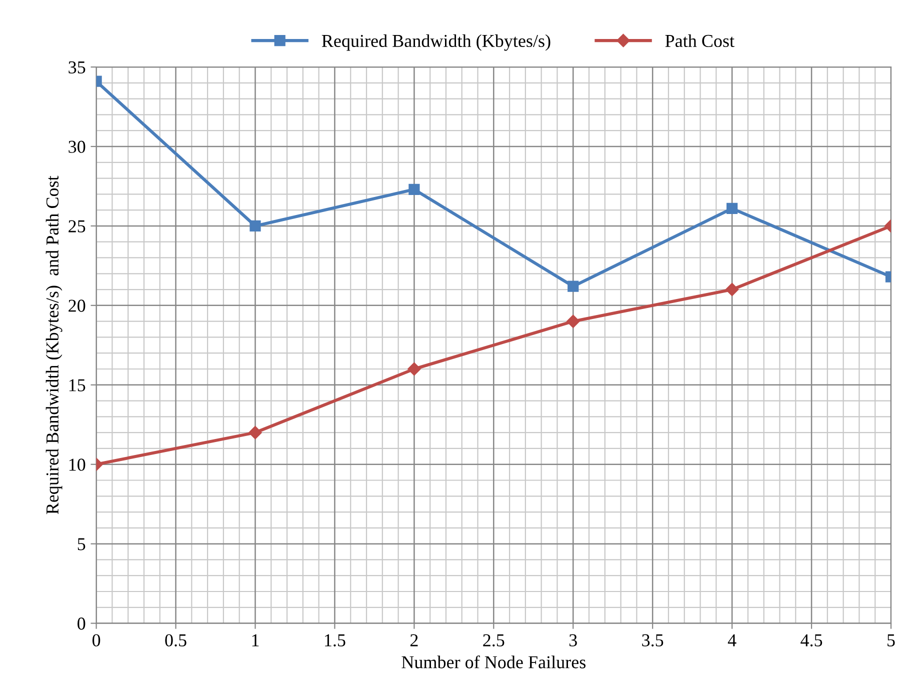 The image size is (900, 691). Describe the element at coordinates (573, 640) in the screenshot. I see `x-tick-label: 3` at that location.